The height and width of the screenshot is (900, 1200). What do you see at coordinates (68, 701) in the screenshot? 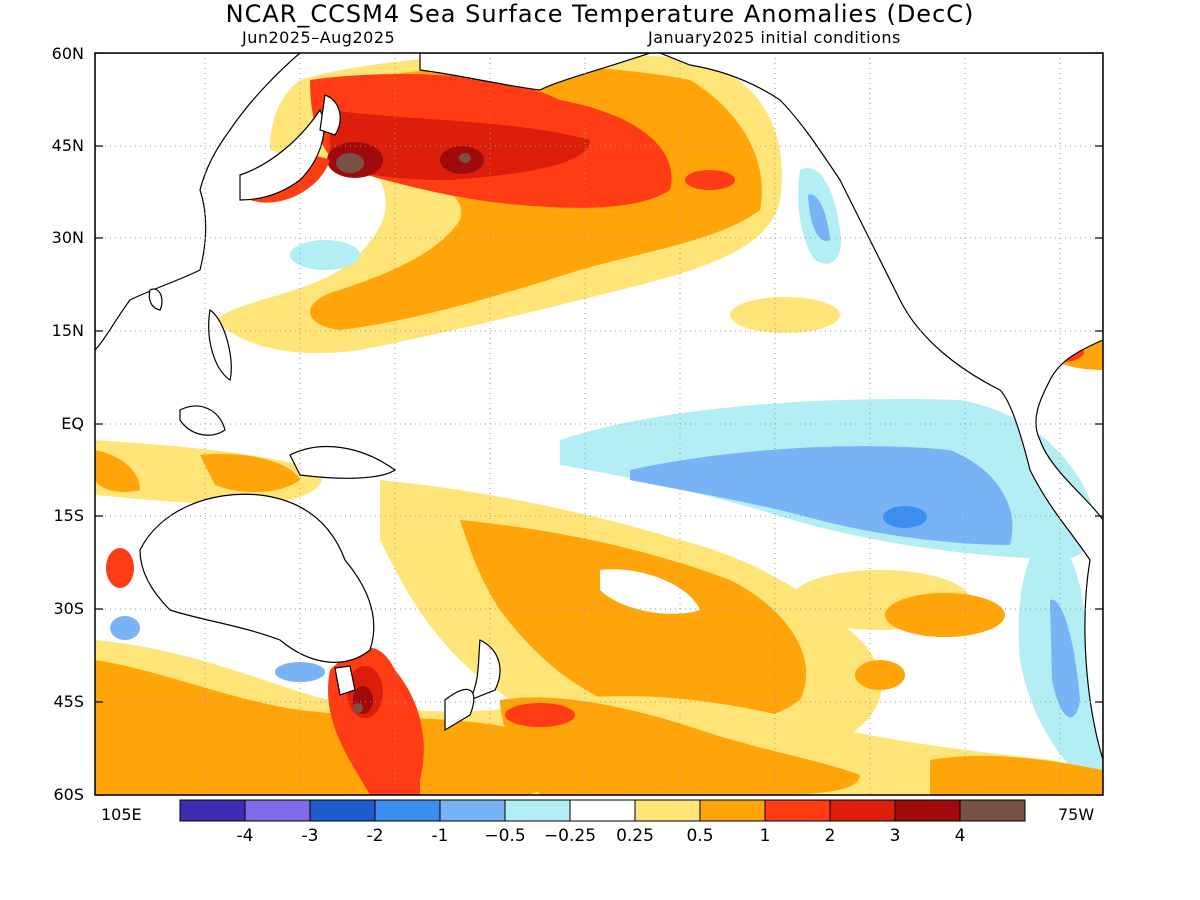
I see `lat-label-45s: 45S` at bounding box center [68, 701].